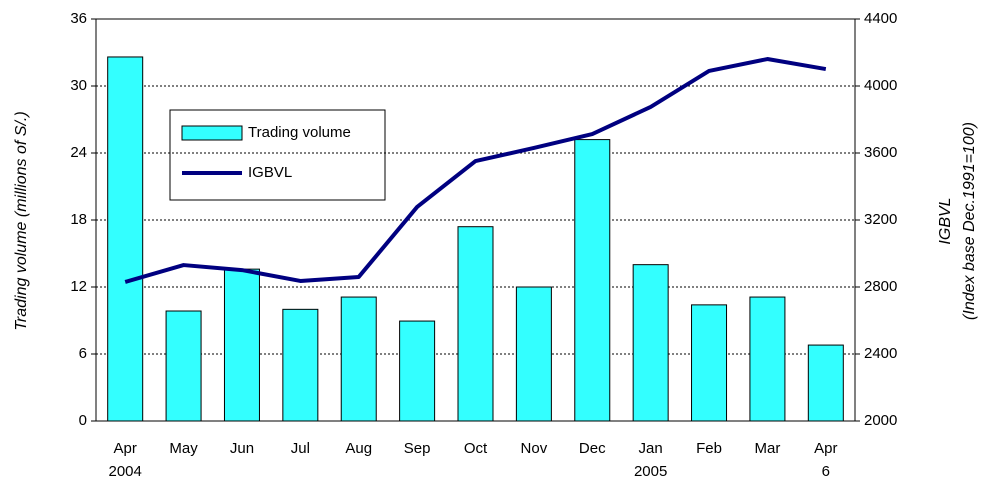 The height and width of the screenshot is (482, 989). Describe the element at coordinates (969, 221) in the screenshot. I see `y2-axis-label: (Index base Dec.1991=100)` at that location.